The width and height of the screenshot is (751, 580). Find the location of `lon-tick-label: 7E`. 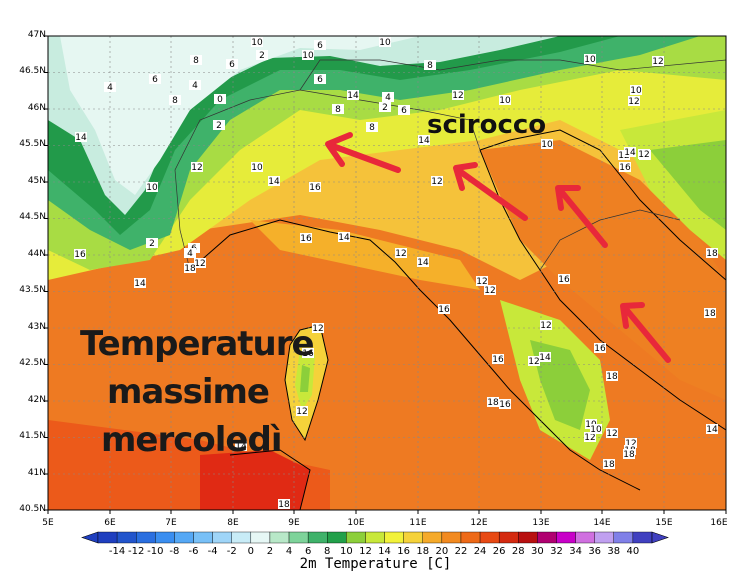

lon-tick-label: 7E is located at coordinates (171, 523).